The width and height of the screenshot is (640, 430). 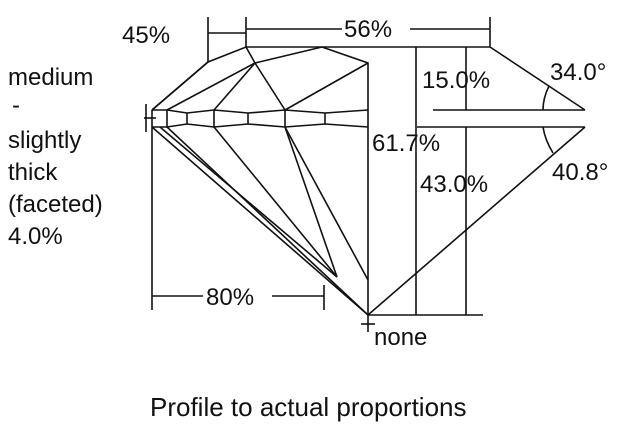 I want to click on culet-label: none, so click(x=400, y=337).